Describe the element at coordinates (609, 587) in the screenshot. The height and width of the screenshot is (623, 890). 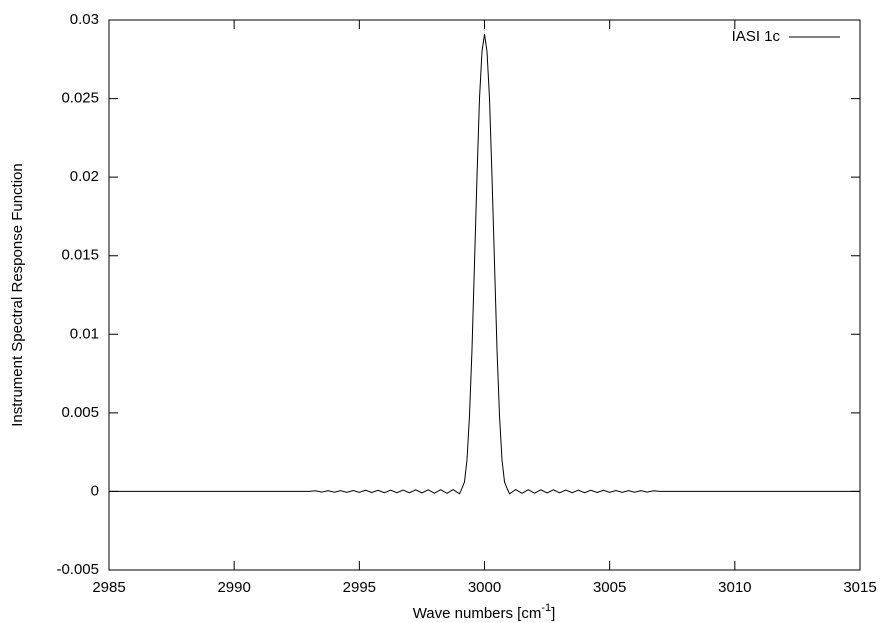
I see `x-tick-label: 3005` at that location.